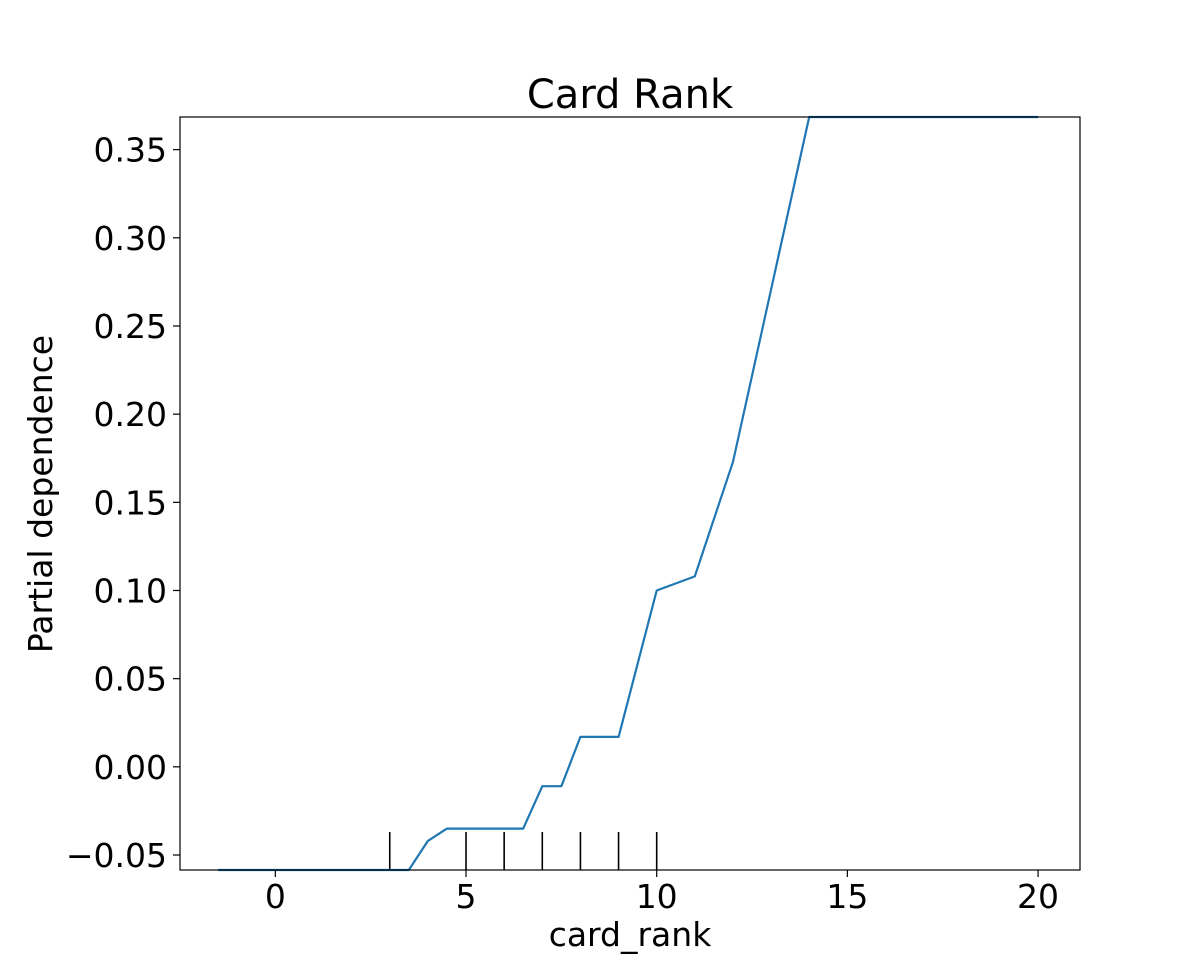  Describe the element at coordinates (275, 896) in the screenshot. I see `x-tick-label: 0` at that location.